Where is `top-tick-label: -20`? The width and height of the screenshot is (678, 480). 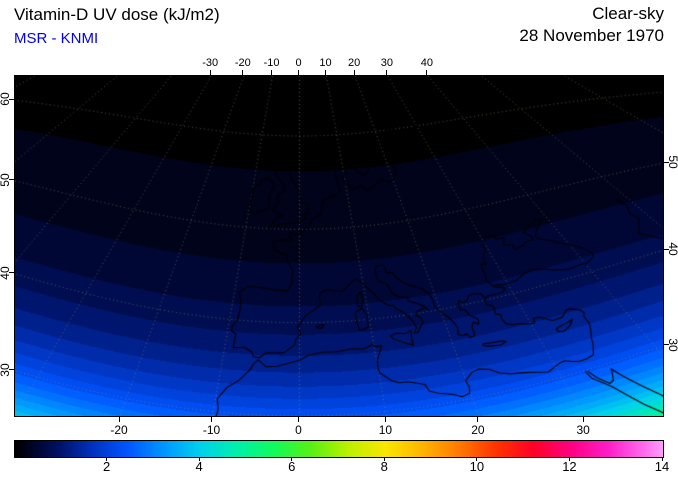
top-tick-label: -20 is located at coordinates (242, 63).